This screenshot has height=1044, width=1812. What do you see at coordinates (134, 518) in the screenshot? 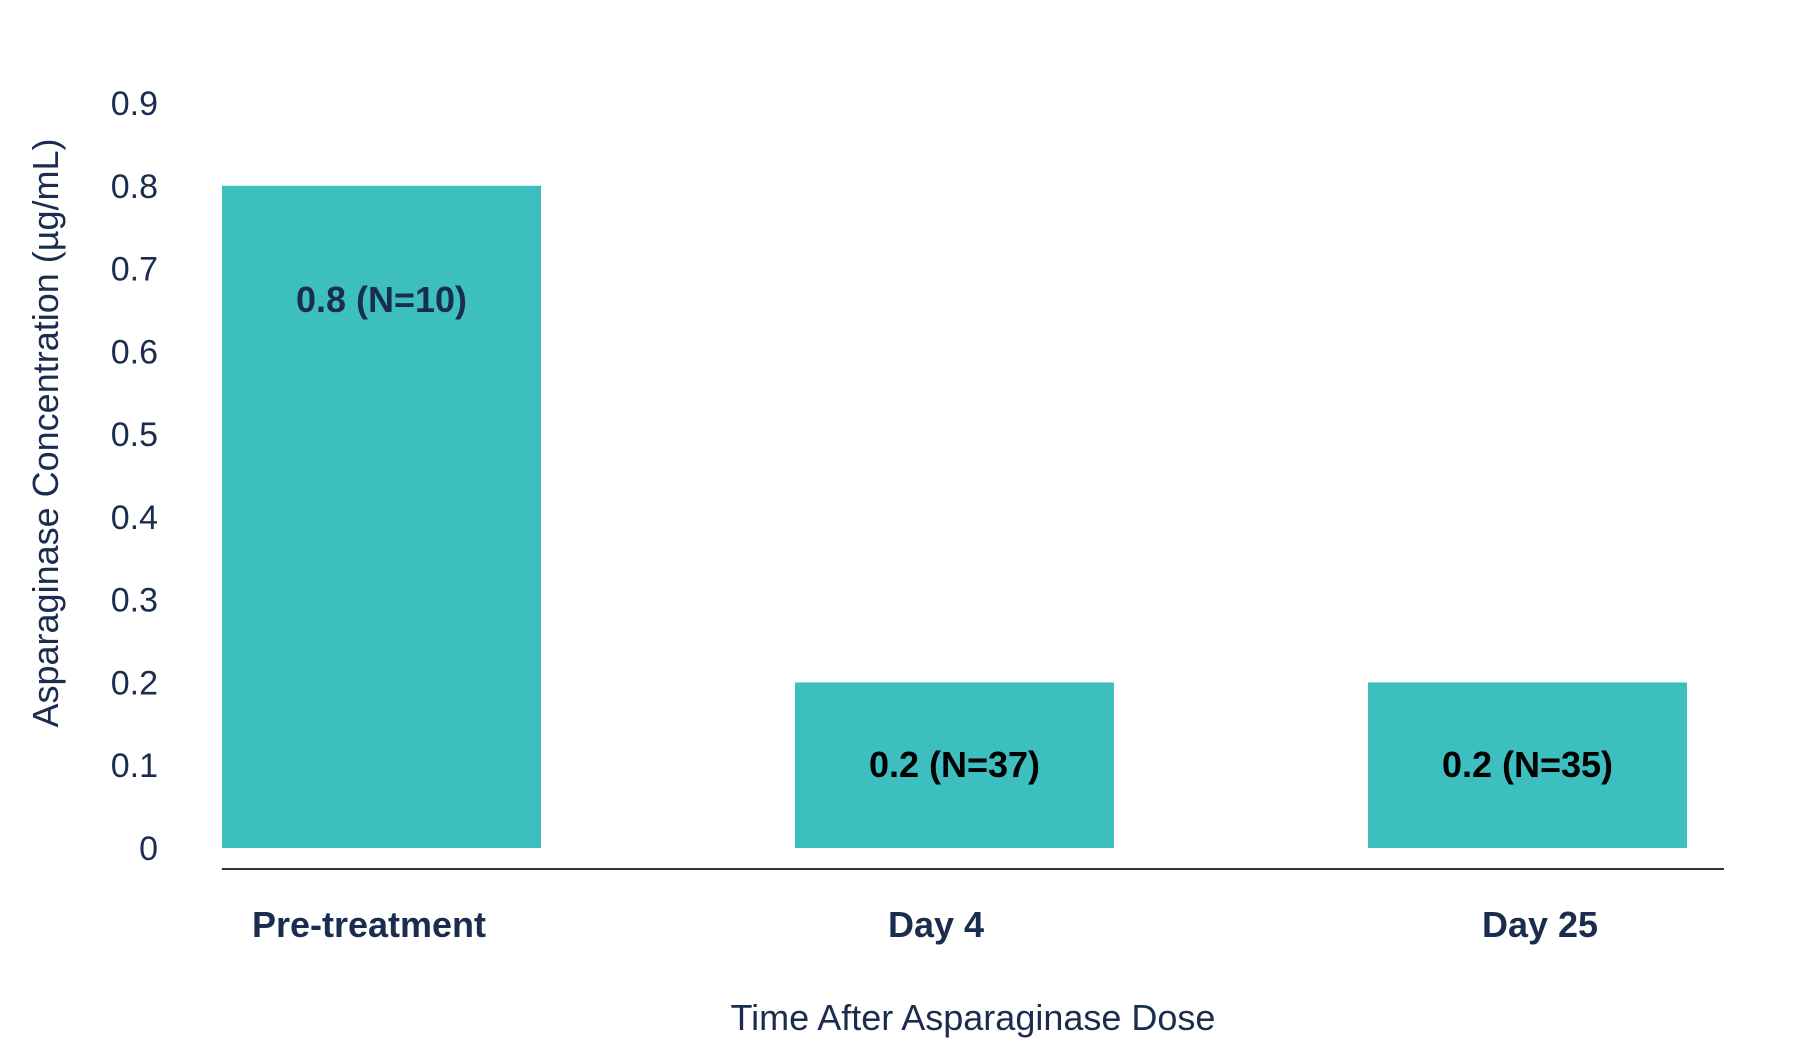
I see `y-tick-label: 0.4` at bounding box center [134, 518].